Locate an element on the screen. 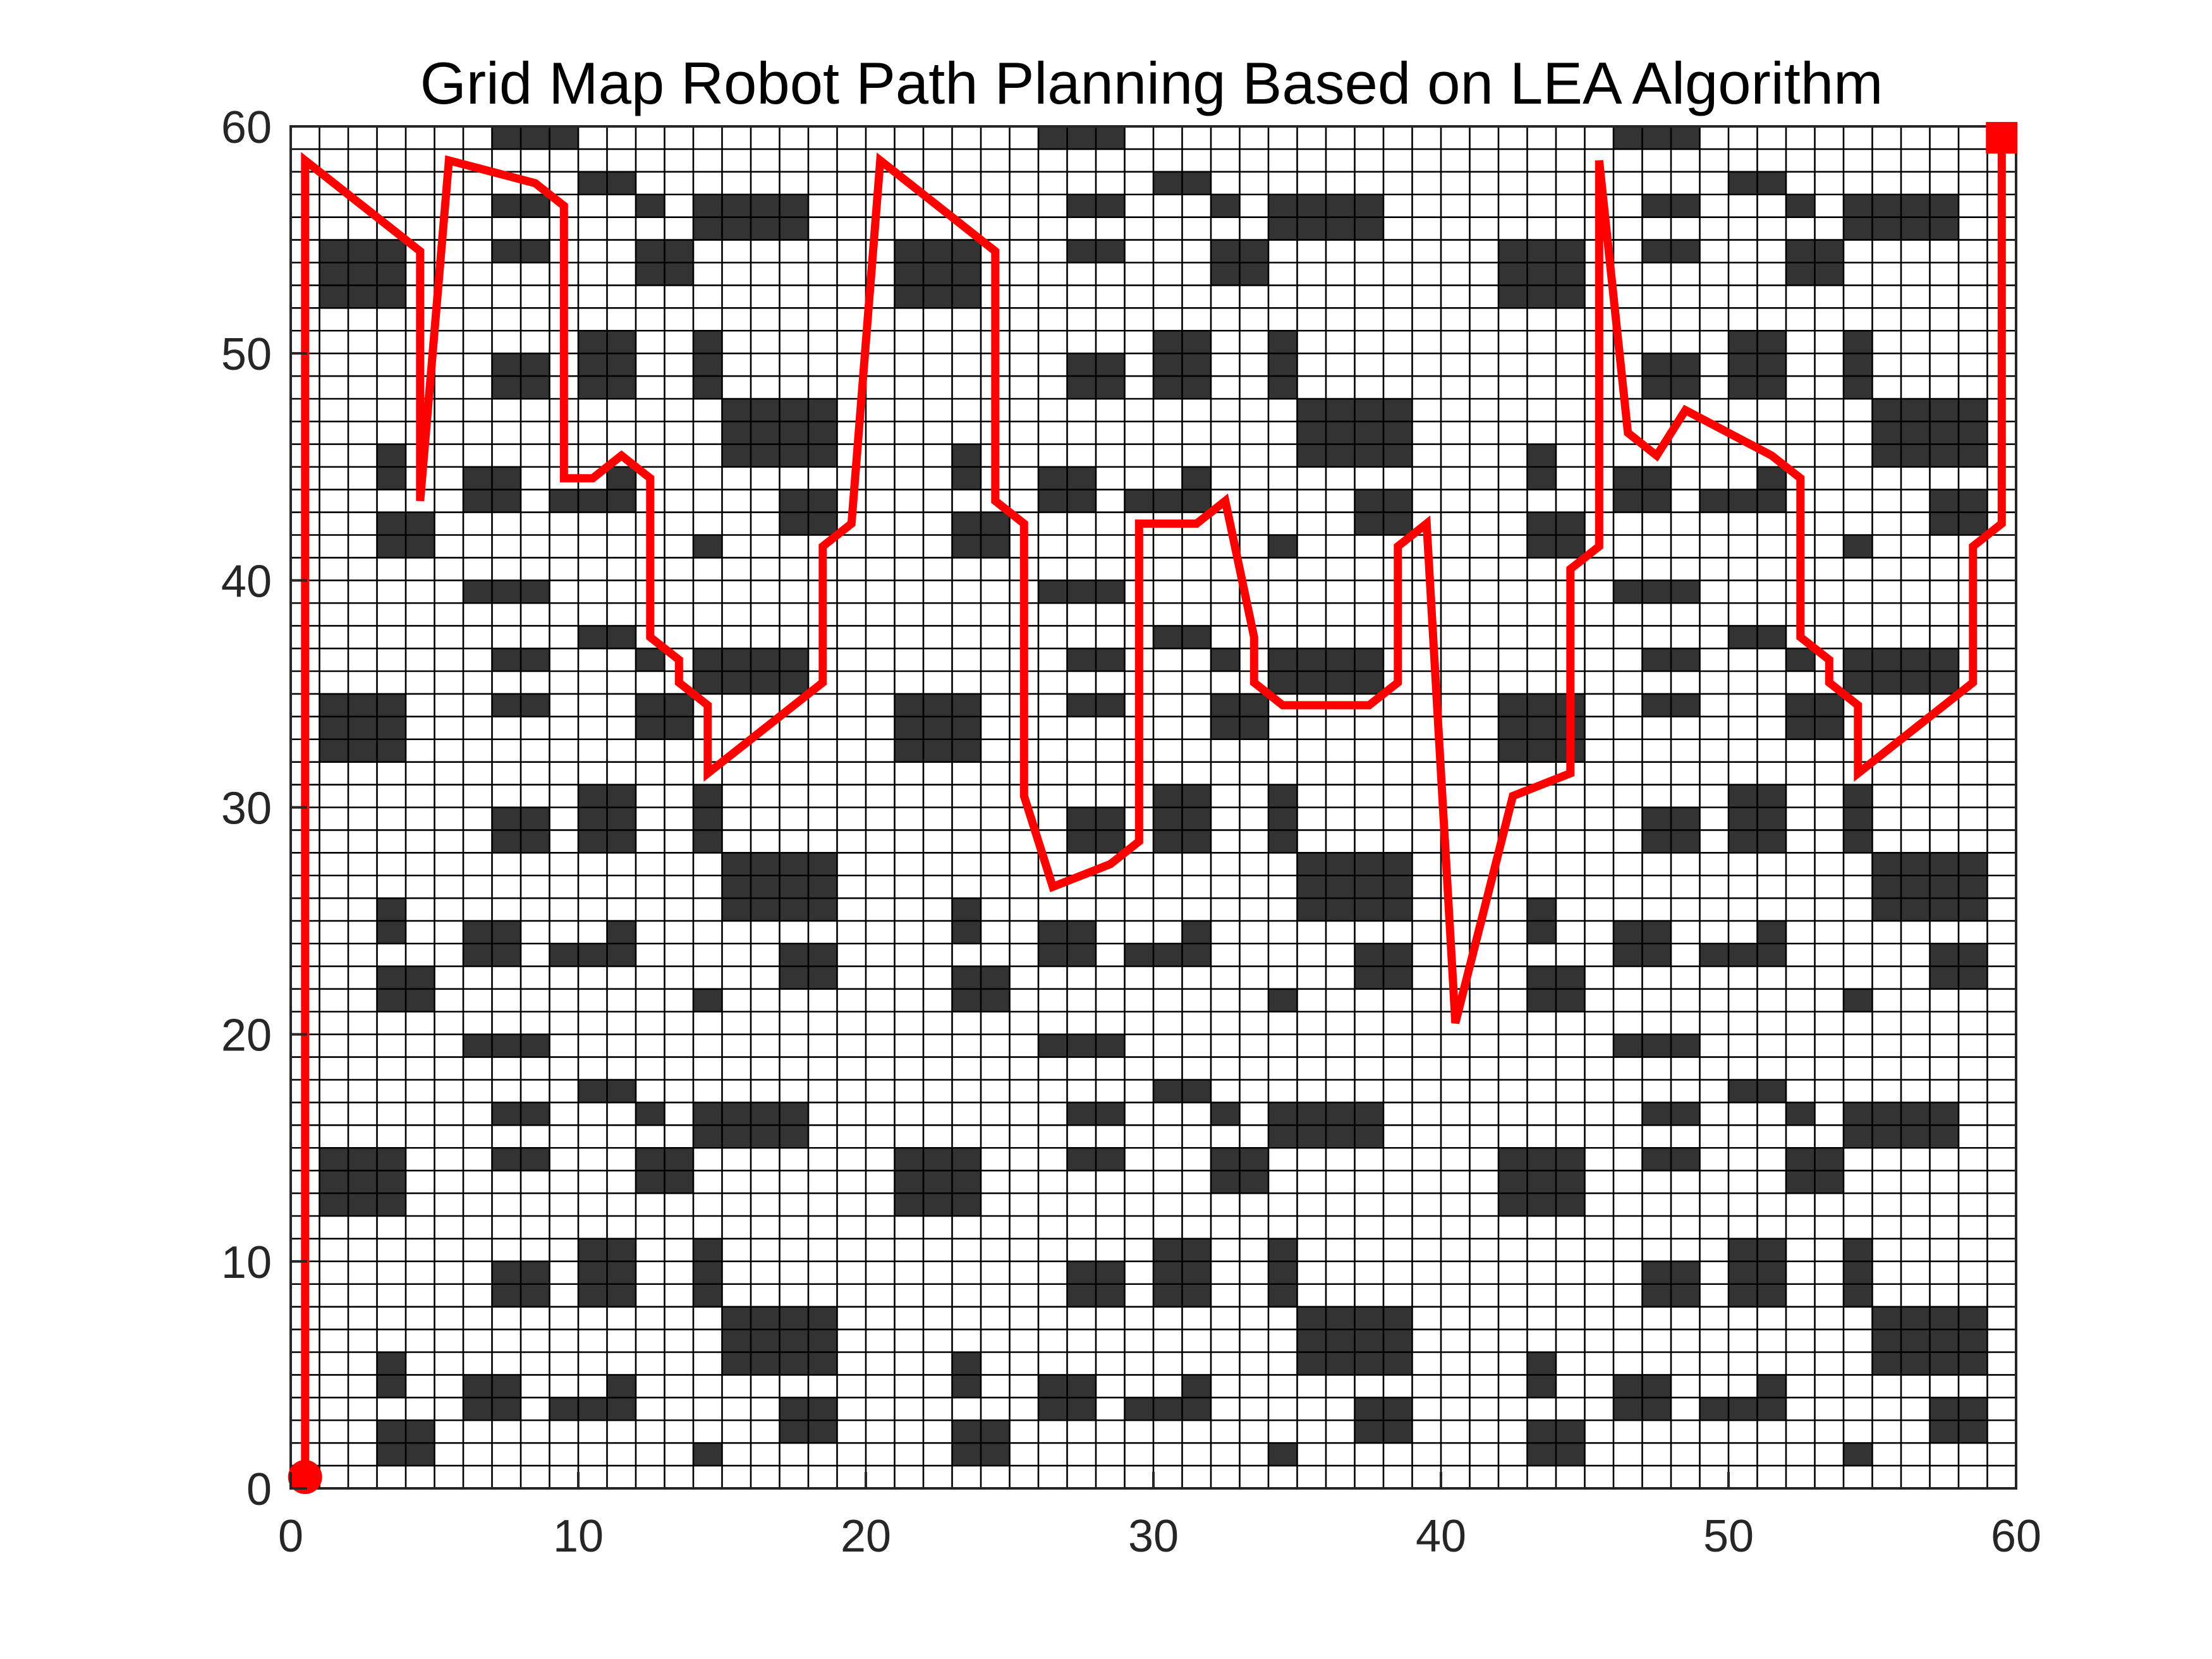 The image size is (2212, 1659). y-tick-label: 30 is located at coordinates (246, 809).